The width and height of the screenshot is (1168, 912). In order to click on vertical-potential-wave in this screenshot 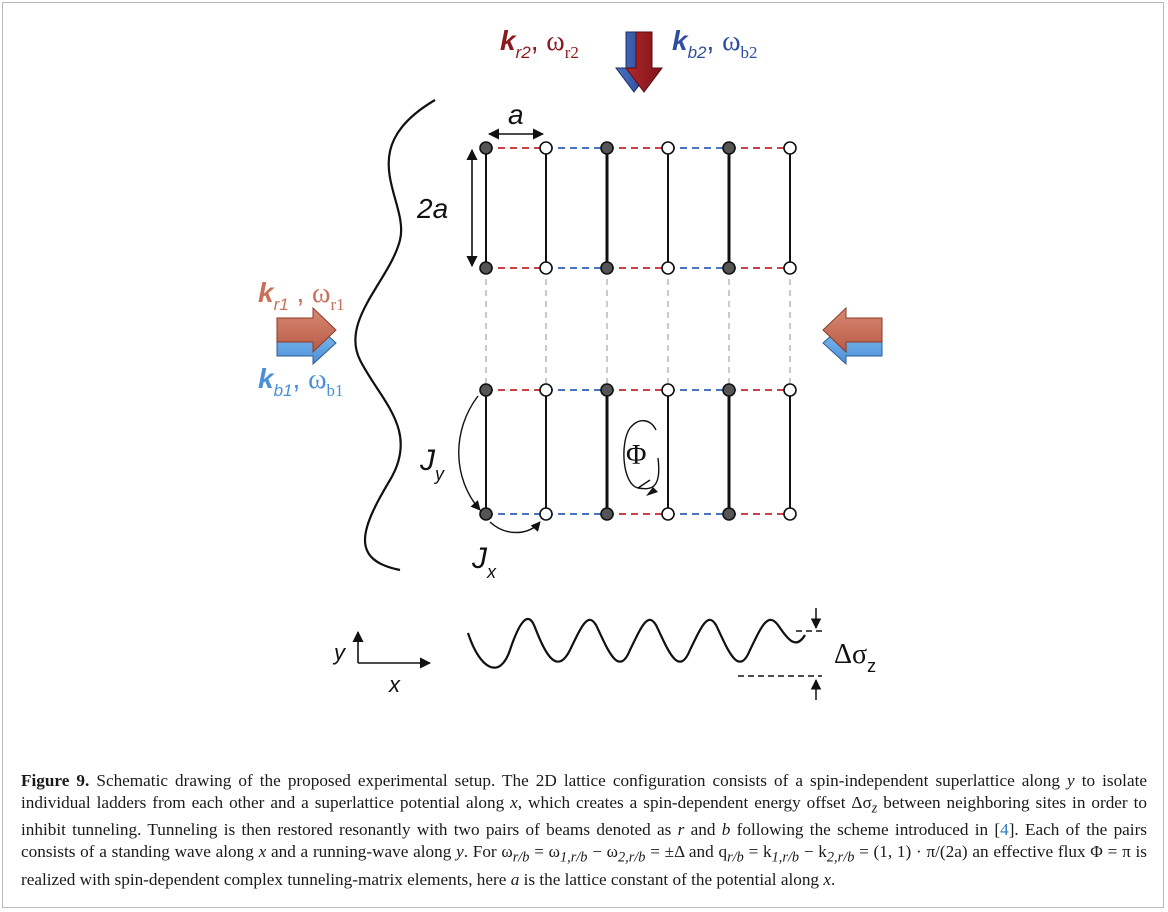, I will do `click(395, 335)`.